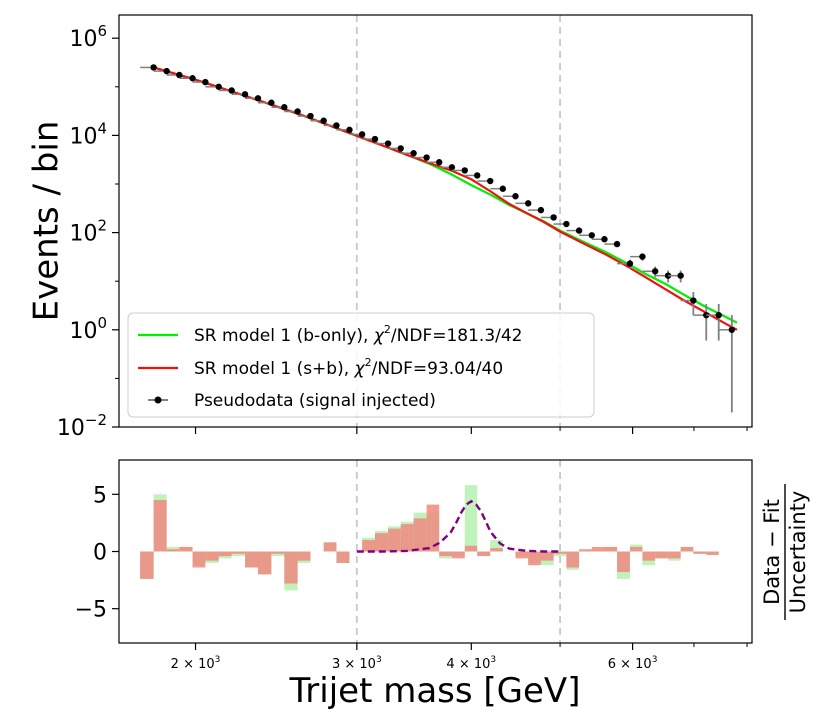  What do you see at coordinates (459, 657) in the screenshot?
I see `ratio-x-ticks: 2 × 103 3 × 103 4 × 103 6 × 103` at bounding box center [459, 657].